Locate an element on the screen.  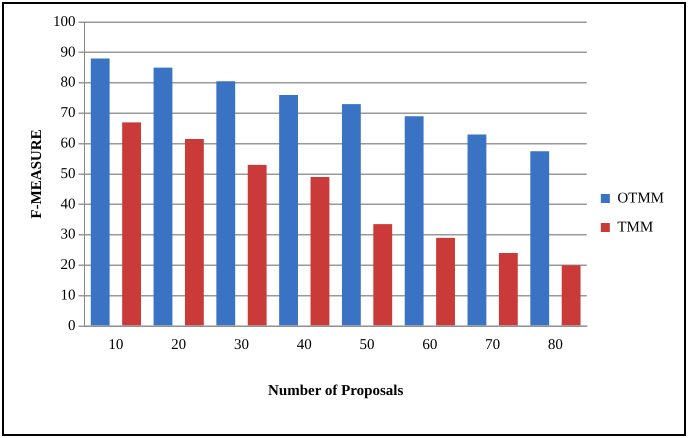
y-tick-label: 20 is located at coordinates (68, 265).